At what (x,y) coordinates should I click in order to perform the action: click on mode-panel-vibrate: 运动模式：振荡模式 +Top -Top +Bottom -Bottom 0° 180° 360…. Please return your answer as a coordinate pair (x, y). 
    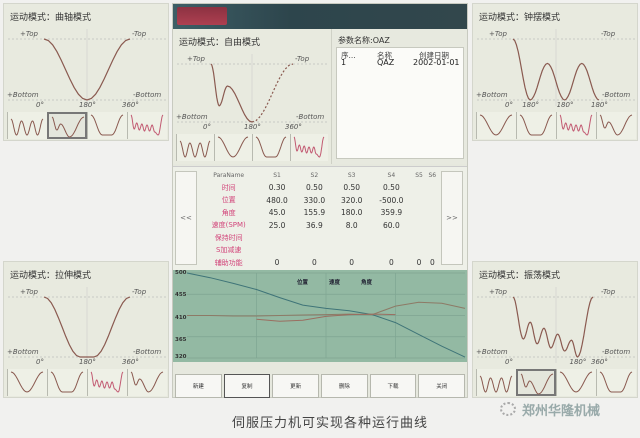
    Looking at the image, I should click on (555, 329).